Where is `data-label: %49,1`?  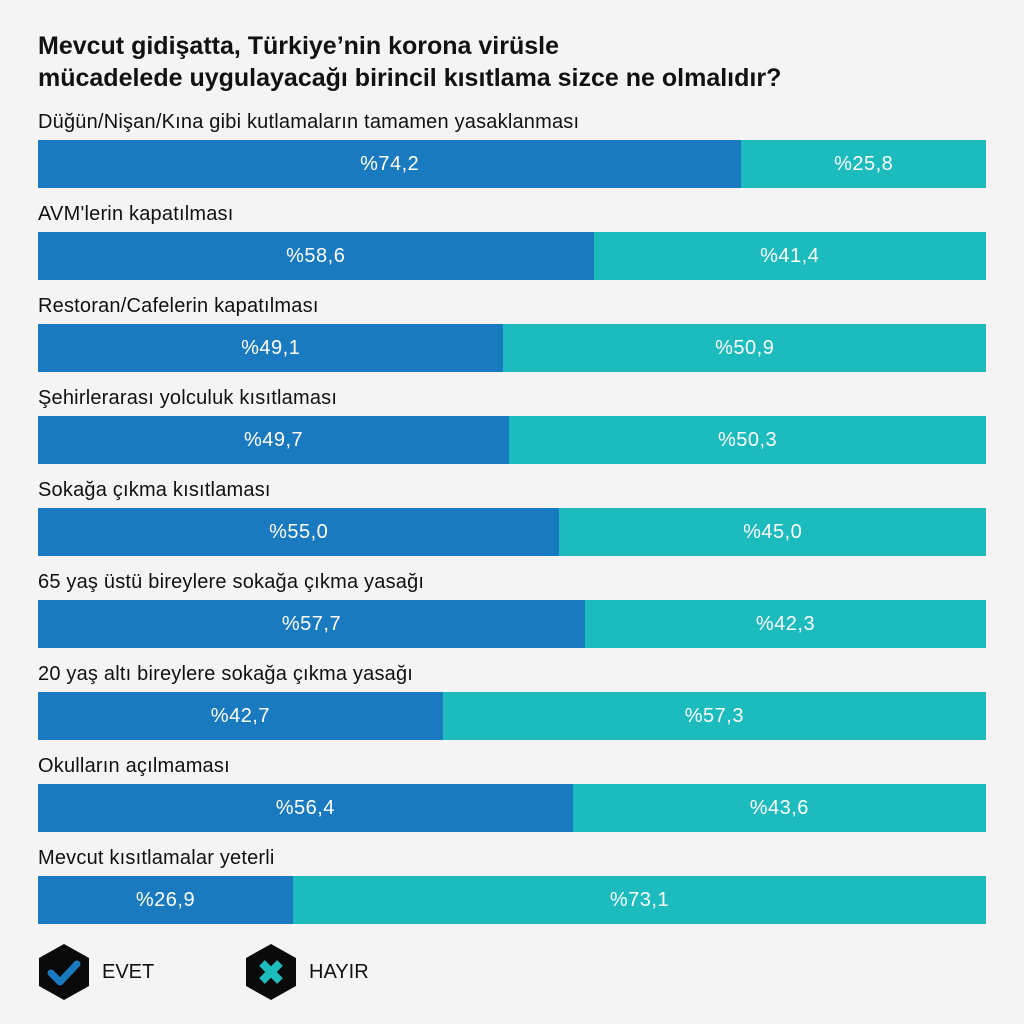
data-label: %49,1 is located at coordinates (271, 347).